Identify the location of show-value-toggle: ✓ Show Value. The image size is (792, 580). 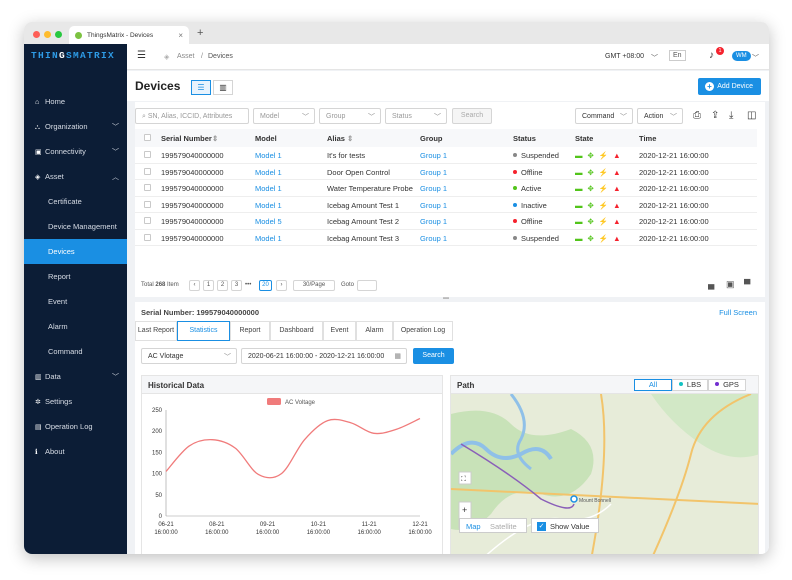
(565, 525).